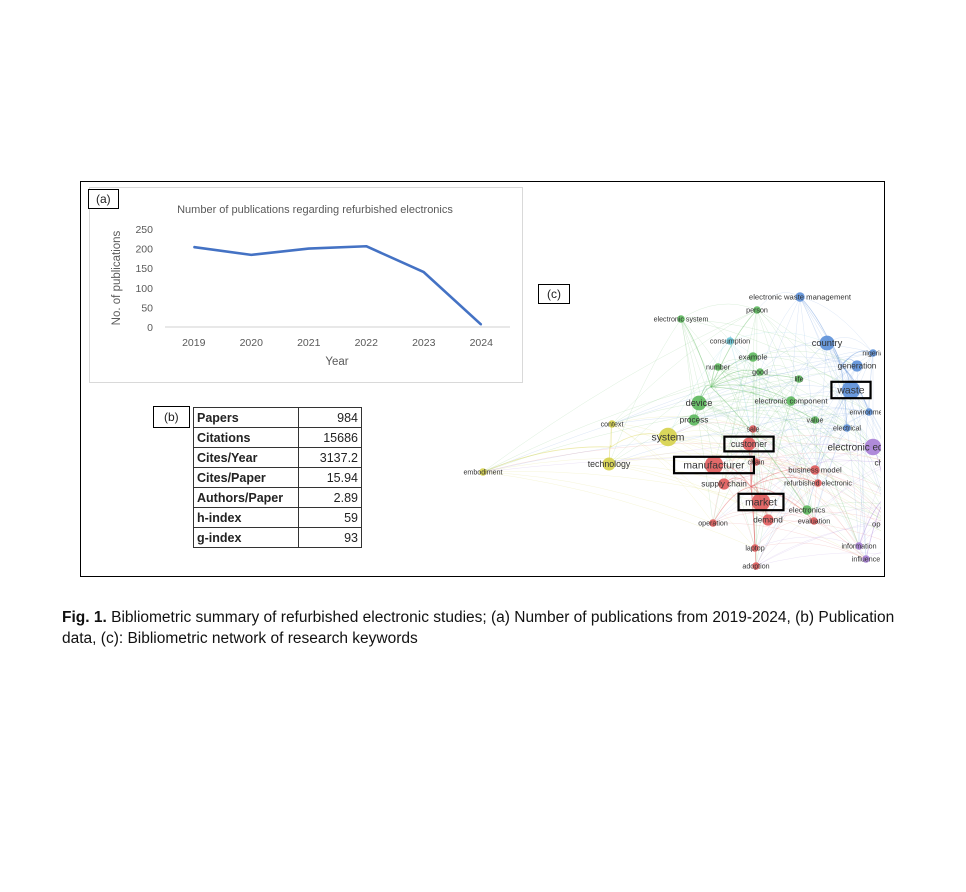 This screenshot has height=892, width=966. I want to click on keyword-label: supply chain, so click(724, 484).